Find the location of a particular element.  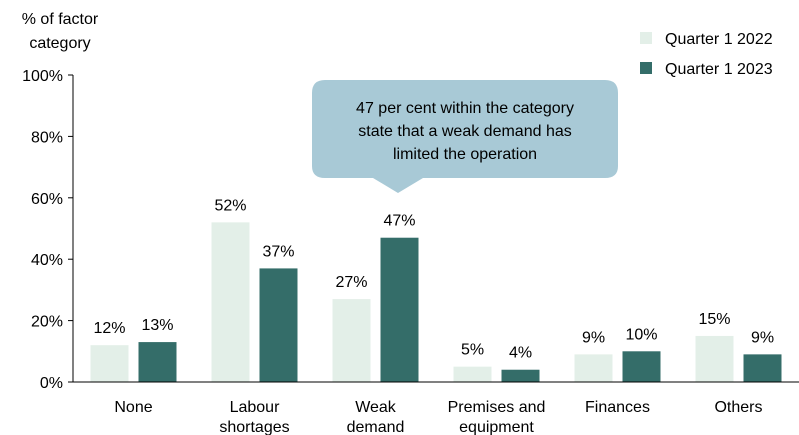

bar-finances-quarter-1-2022 is located at coordinates (593, 368).